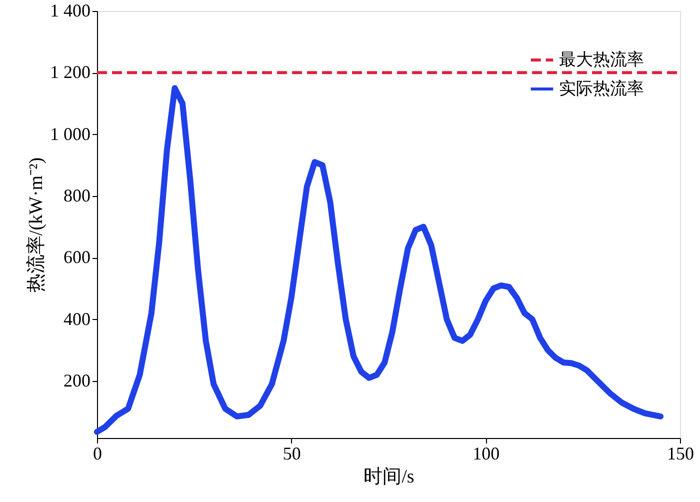 The width and height of the screenshot is (700, 502). Describe the element at coordinates (486, 454) in the screenshot. I see `x-tick-label: 100` at that location.